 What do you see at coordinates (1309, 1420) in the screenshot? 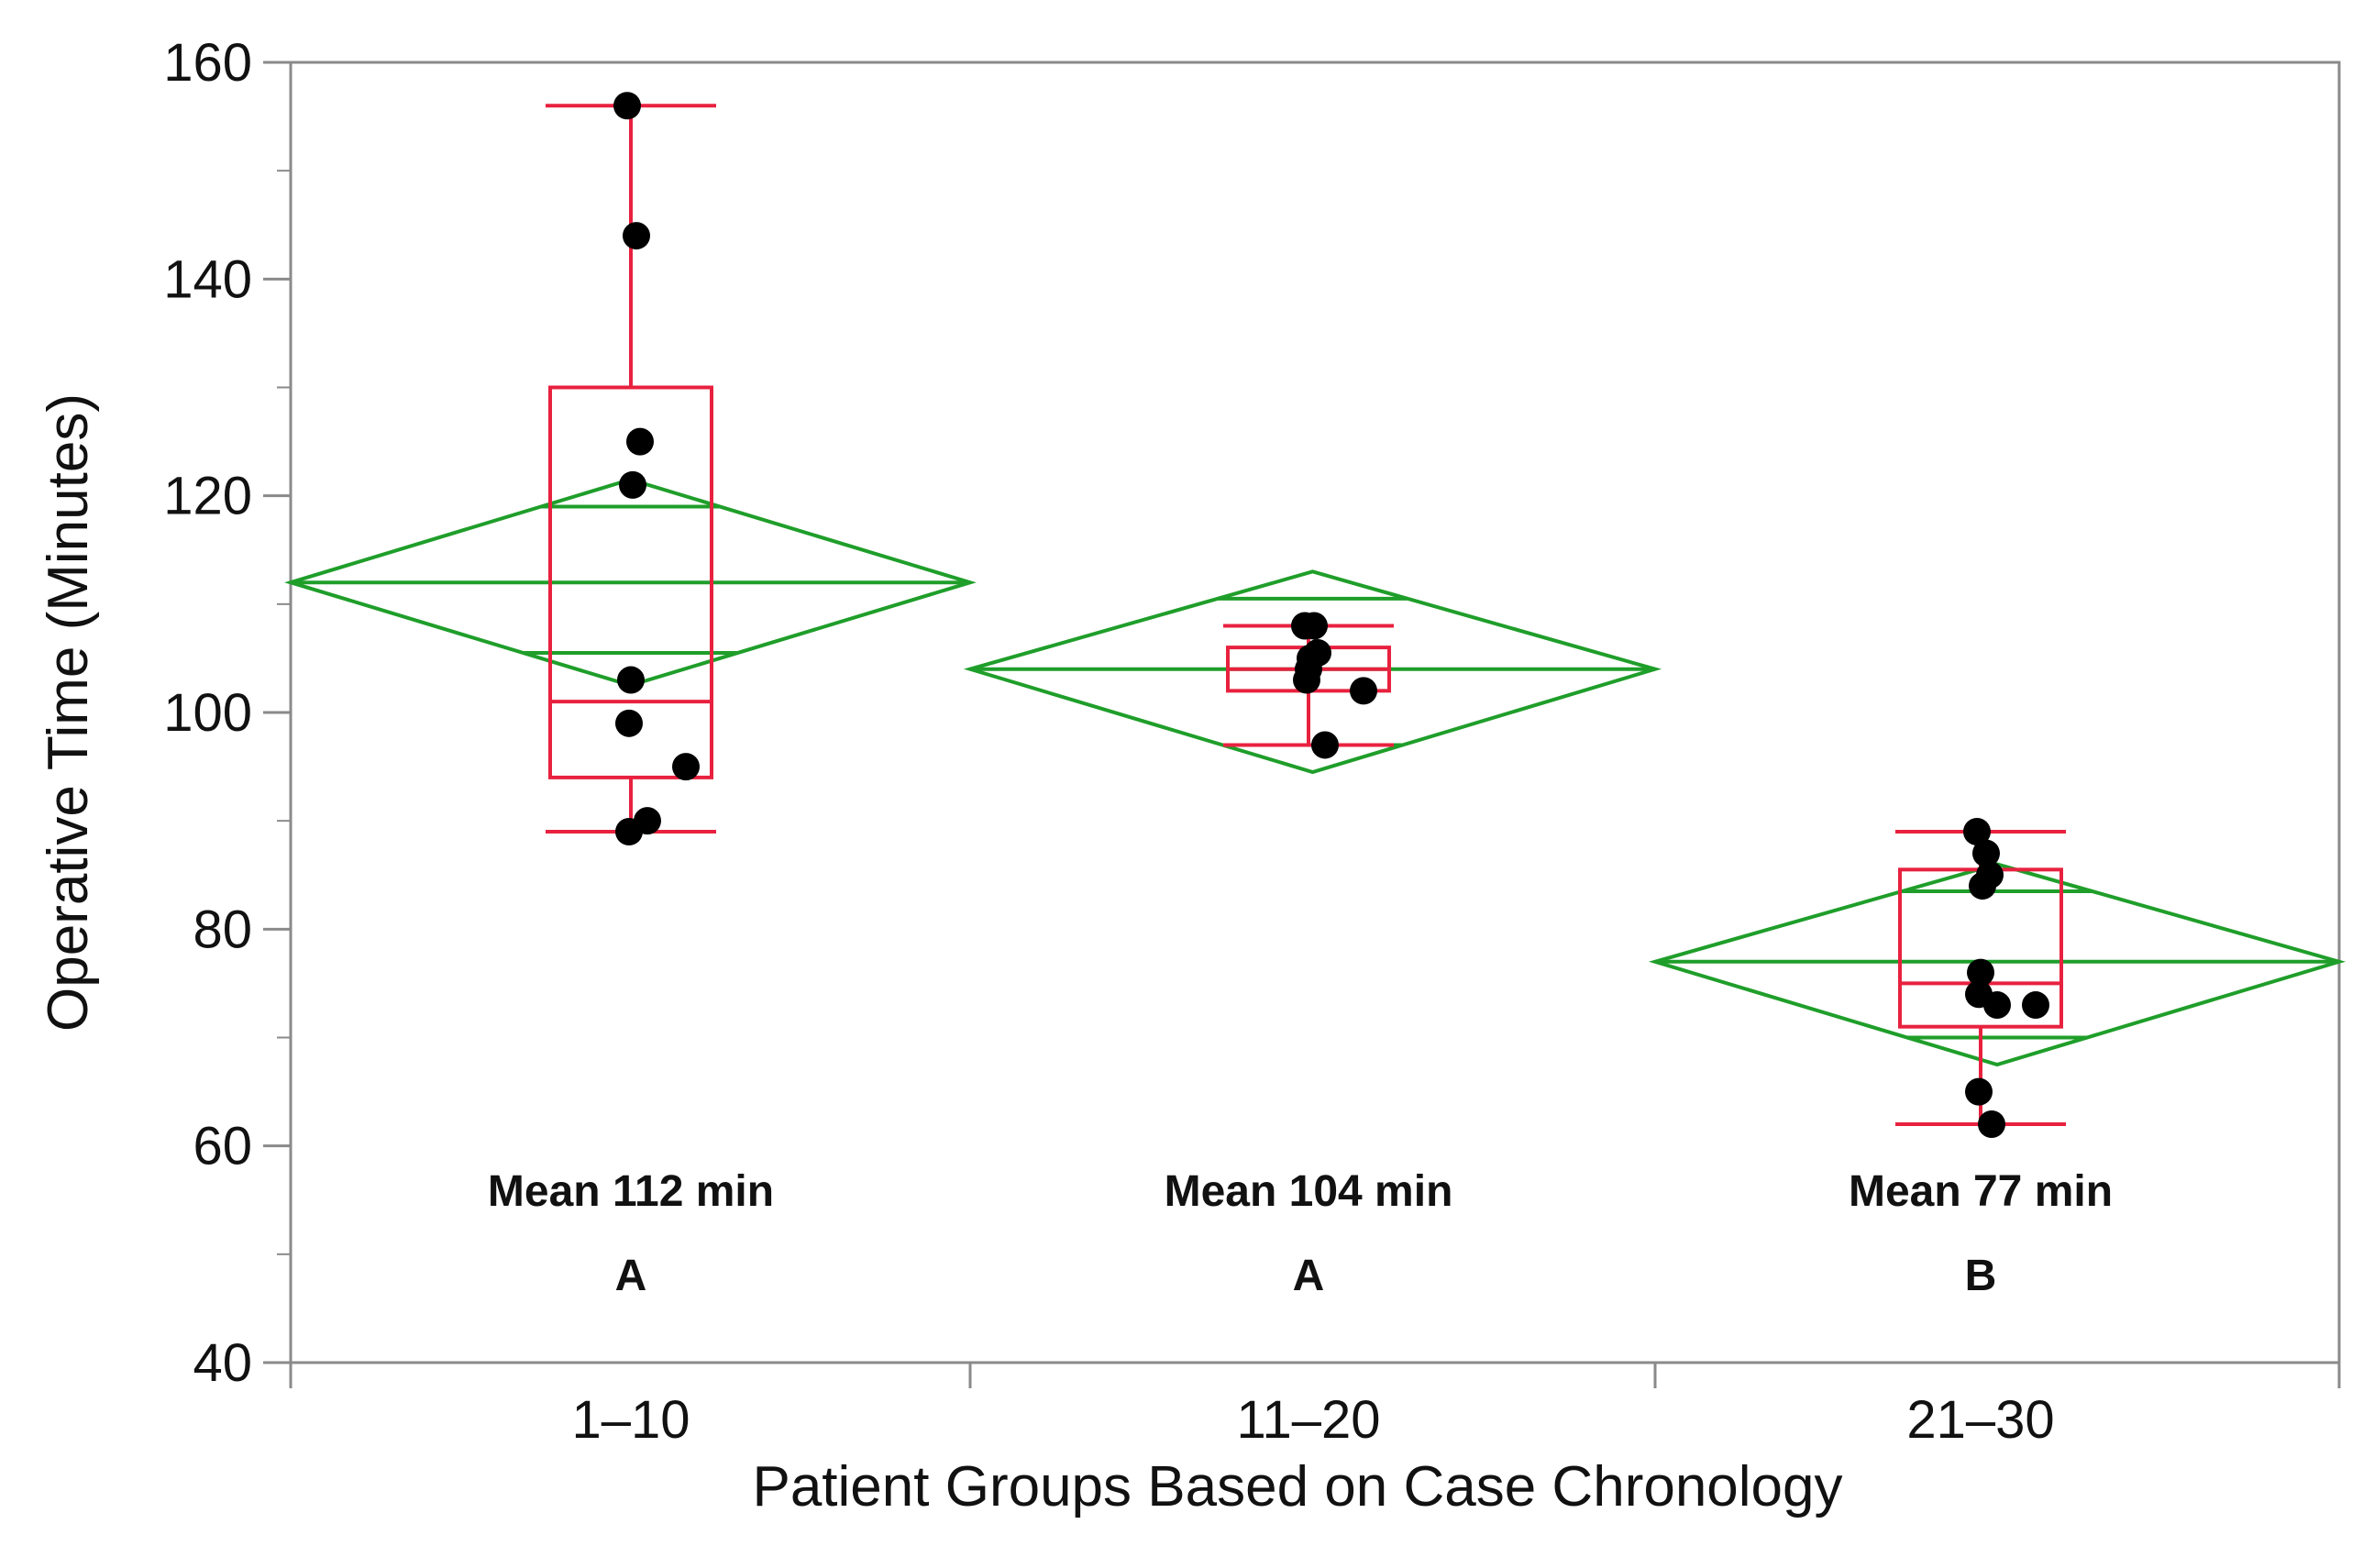
I see `x-tick-label-2: 11–20` at bounding box center [1309, 1420].